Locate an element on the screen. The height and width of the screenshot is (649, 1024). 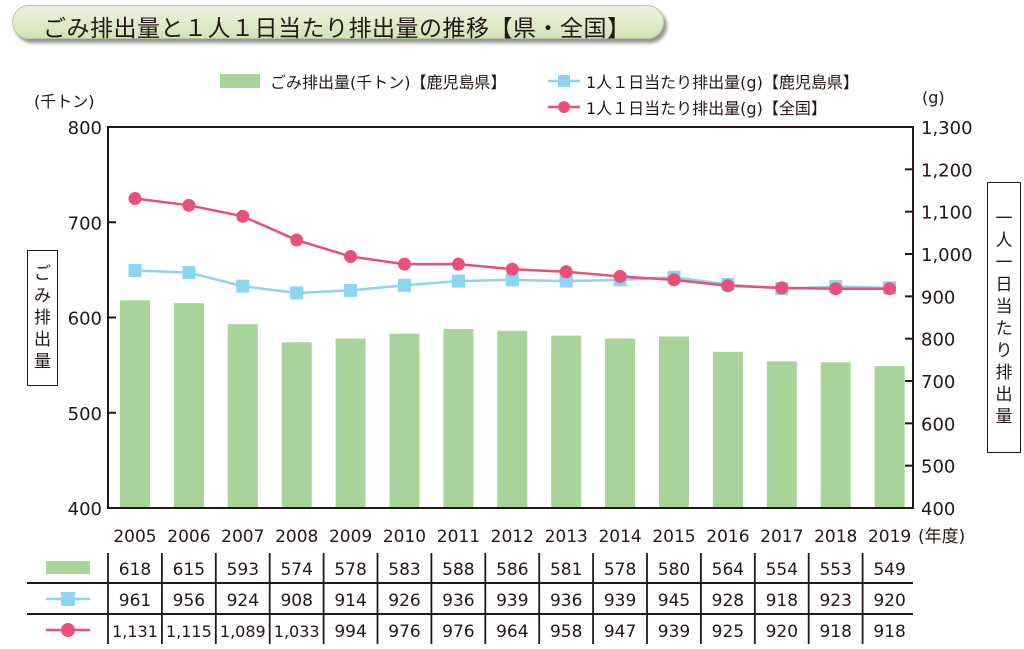
national-per-capita-marker-2015 is located at coordinates (674, 280).